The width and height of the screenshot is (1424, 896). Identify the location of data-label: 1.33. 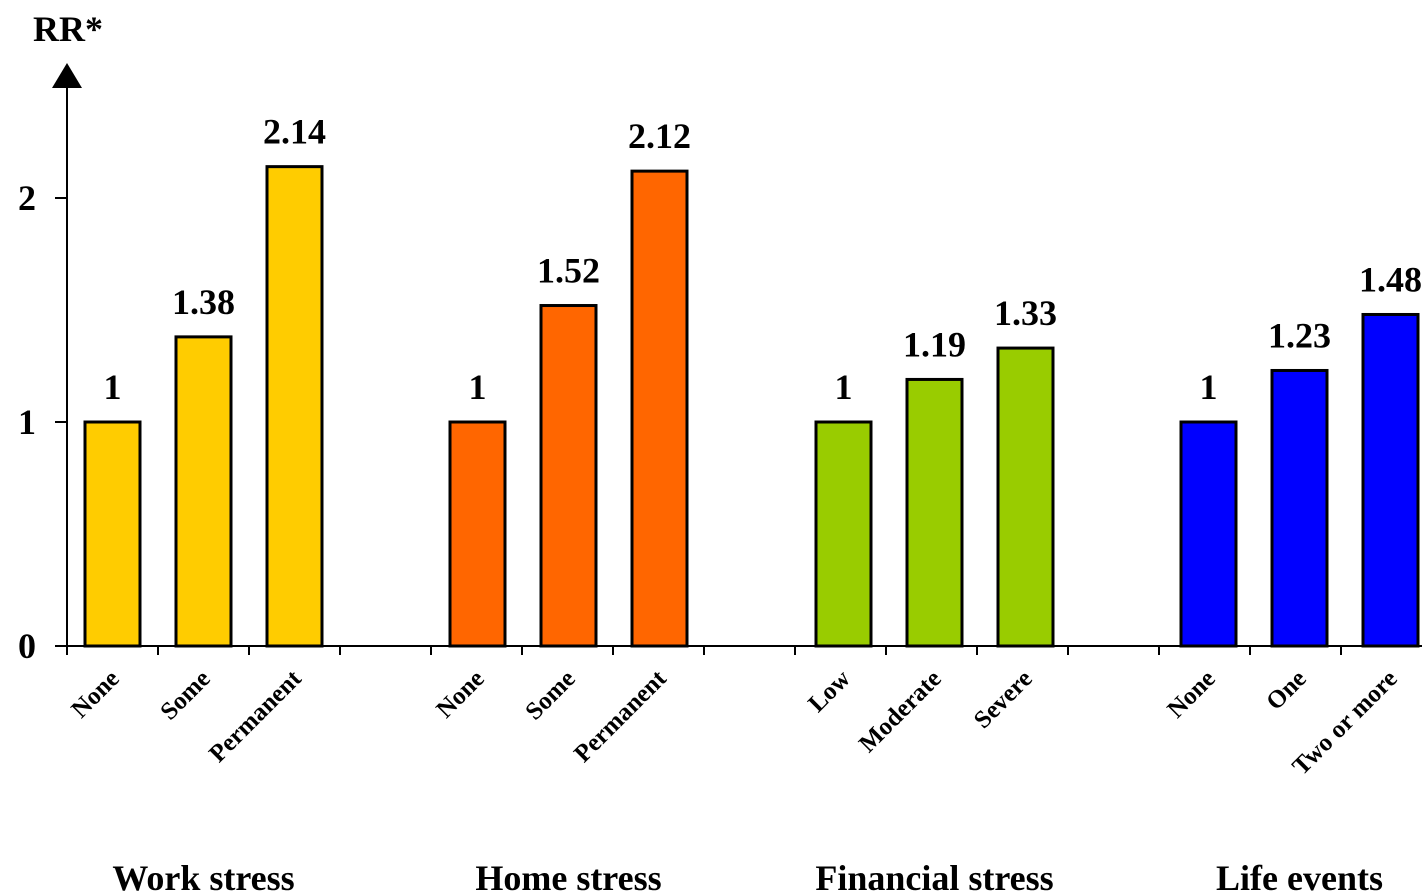
(1025, 313).